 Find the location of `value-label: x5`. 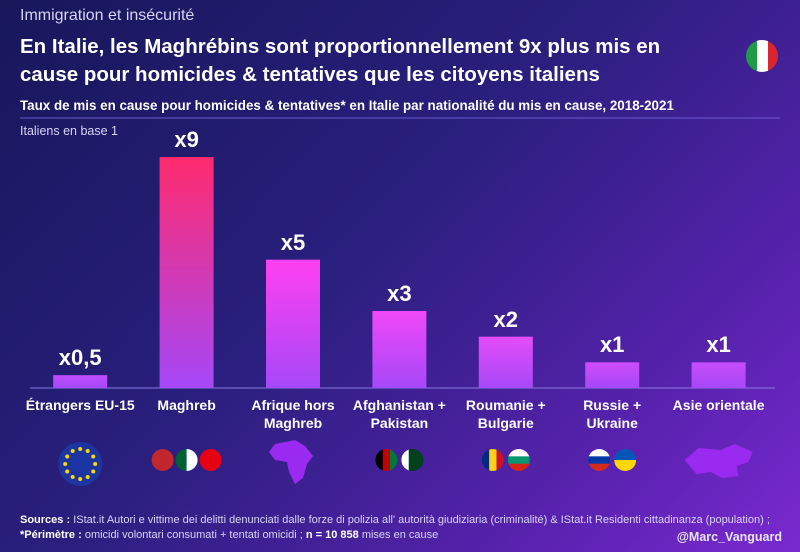

value-label: x5 is located at coordinates (293, 242).